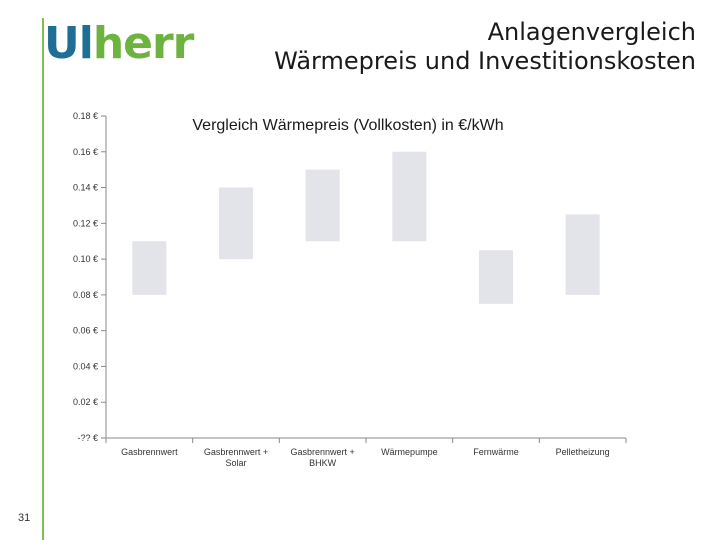  I want to click on y-tick-label: 0.02 €, so click(85, 402).